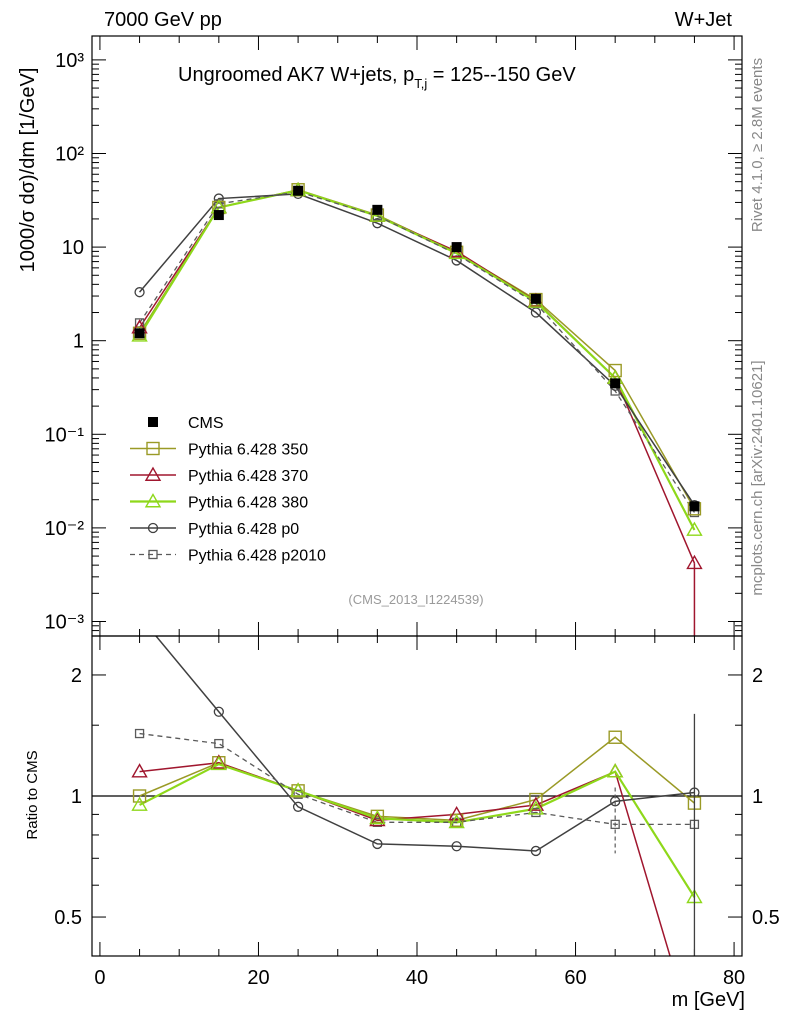 The height and width of the screenshot is (1024, 786). Describe the element at coordinates (32, 794) in the screenshot. I see `ratio-ylabel: Ratio to CMS` at that location.